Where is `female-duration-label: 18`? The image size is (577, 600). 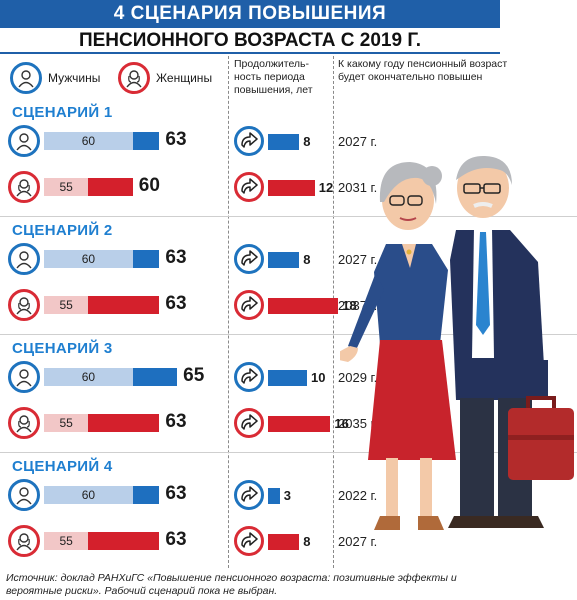 female-duration-label: 18 is located at coordinates (349, 305).